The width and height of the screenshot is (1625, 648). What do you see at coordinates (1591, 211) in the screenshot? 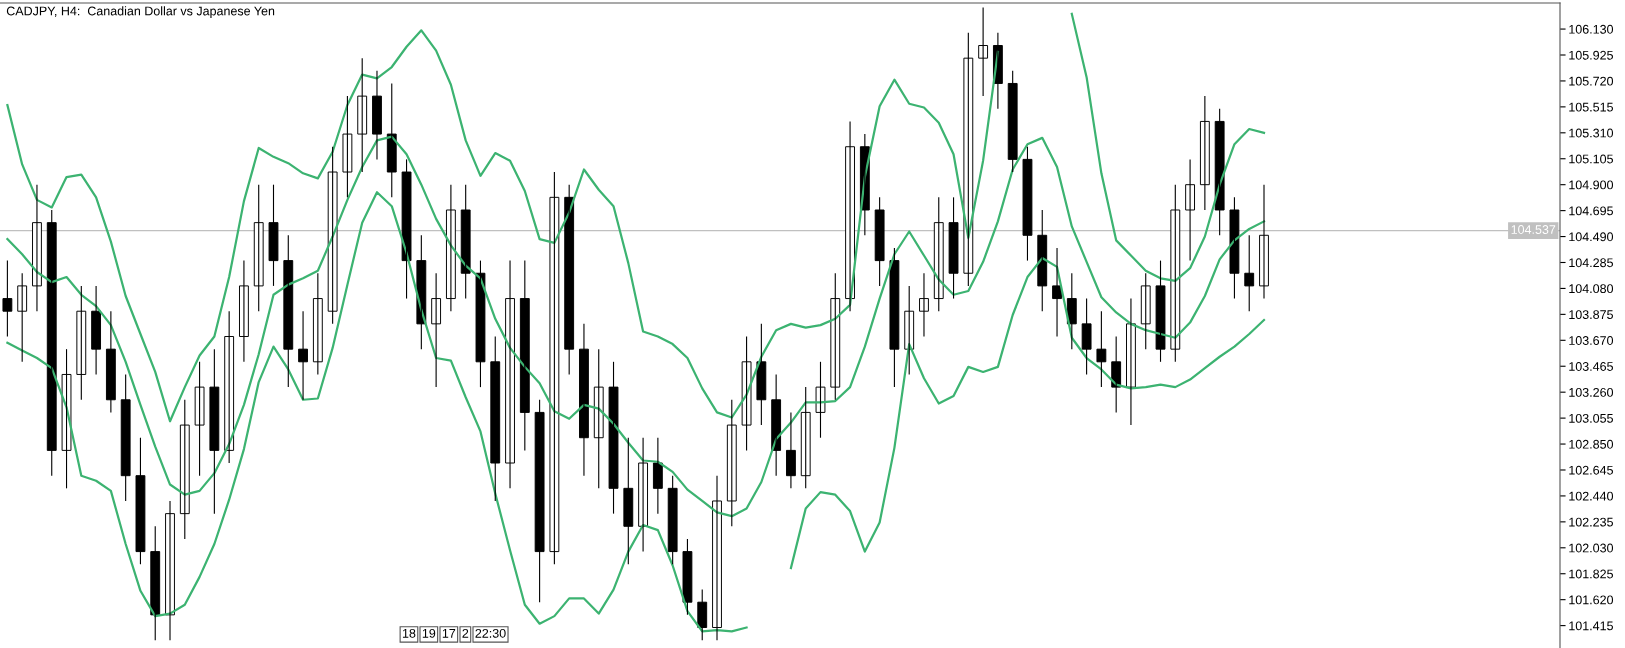
I see `y-tick-label: 104.695` at bounding box center [1591, 211].